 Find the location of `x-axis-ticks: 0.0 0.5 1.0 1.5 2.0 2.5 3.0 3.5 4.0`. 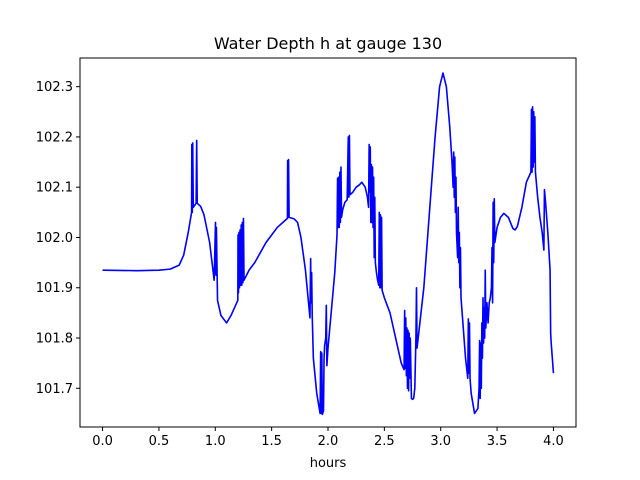

x-axis-ticks: 0.0 0.5 1.0 1.5 2.0 2.5 3.0 3.5 4.0 is located at coordinates (328, 438).